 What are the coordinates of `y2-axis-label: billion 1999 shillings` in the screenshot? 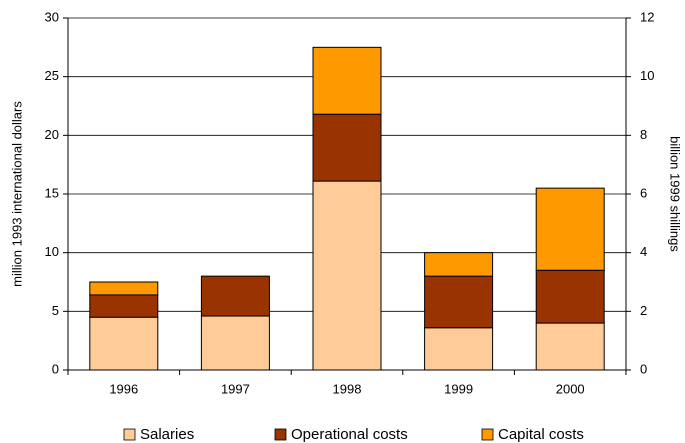 It's located at (675, 194).